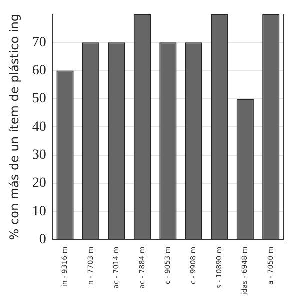 This screenshot has width=300, height=300. I want to click on y-tick-label: 0, so click(42, 240).